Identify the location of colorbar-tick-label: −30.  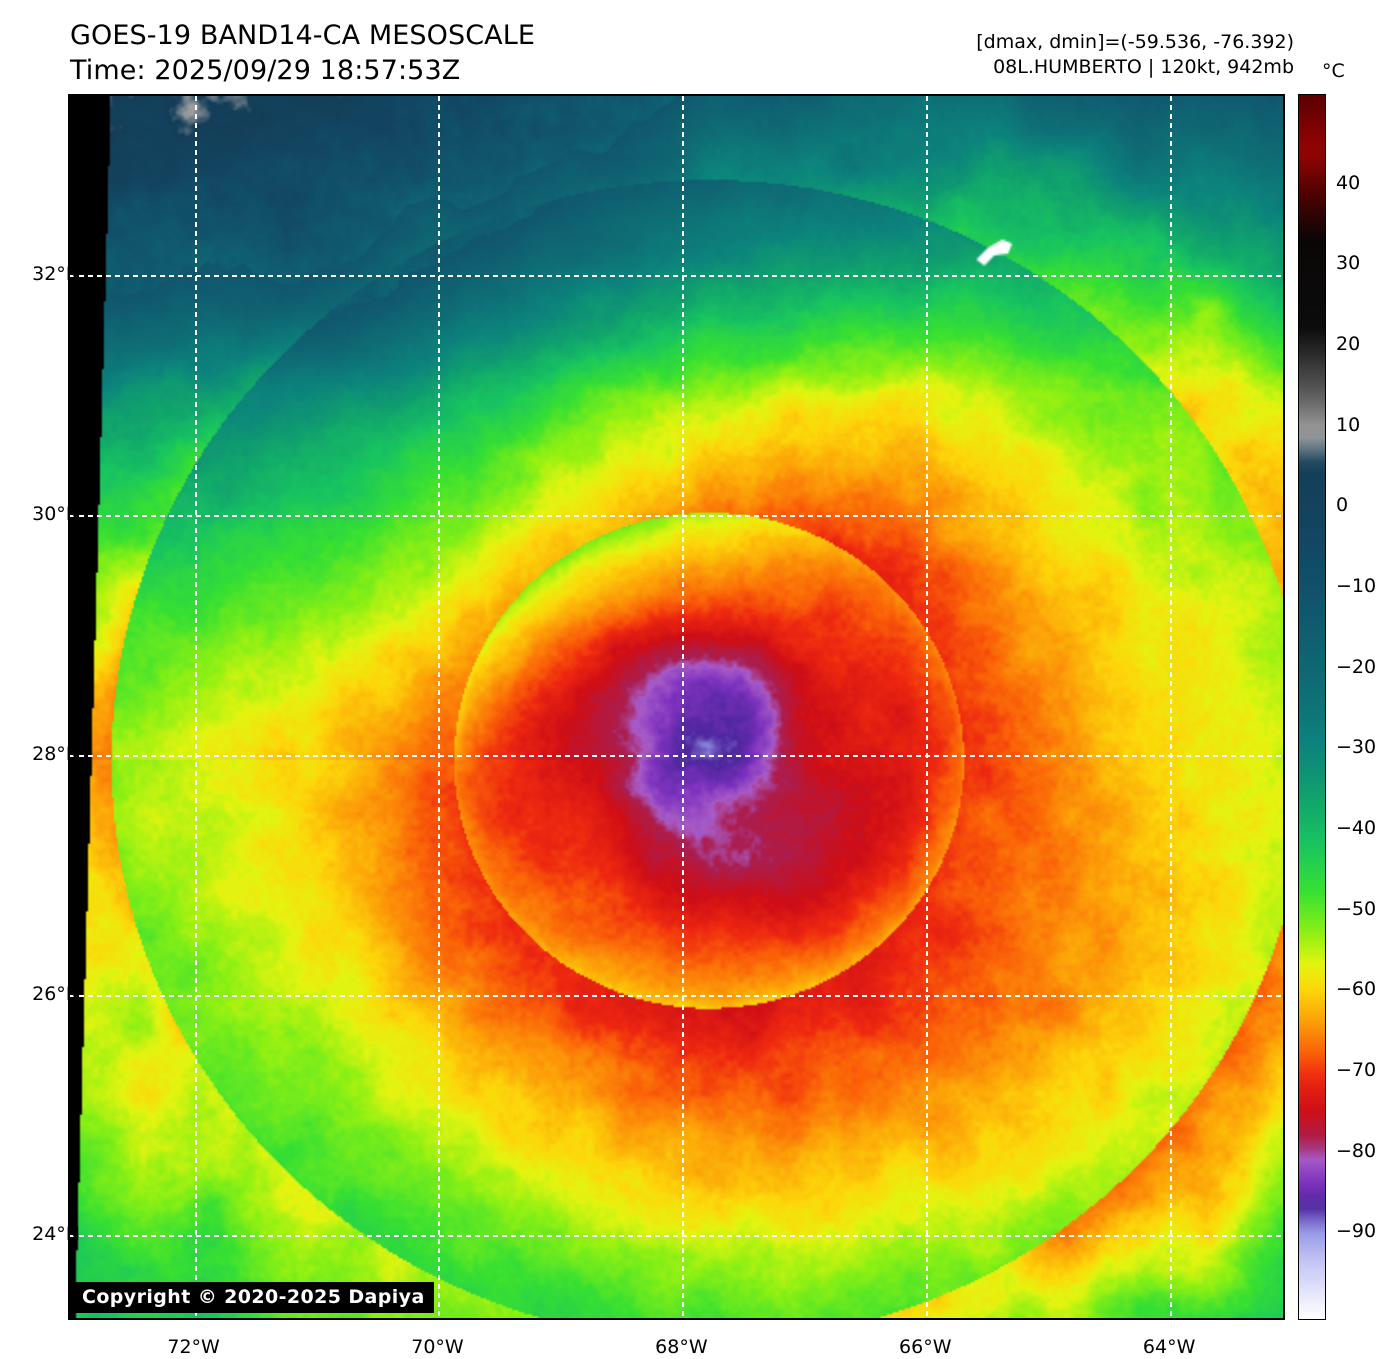
(1356, 747).